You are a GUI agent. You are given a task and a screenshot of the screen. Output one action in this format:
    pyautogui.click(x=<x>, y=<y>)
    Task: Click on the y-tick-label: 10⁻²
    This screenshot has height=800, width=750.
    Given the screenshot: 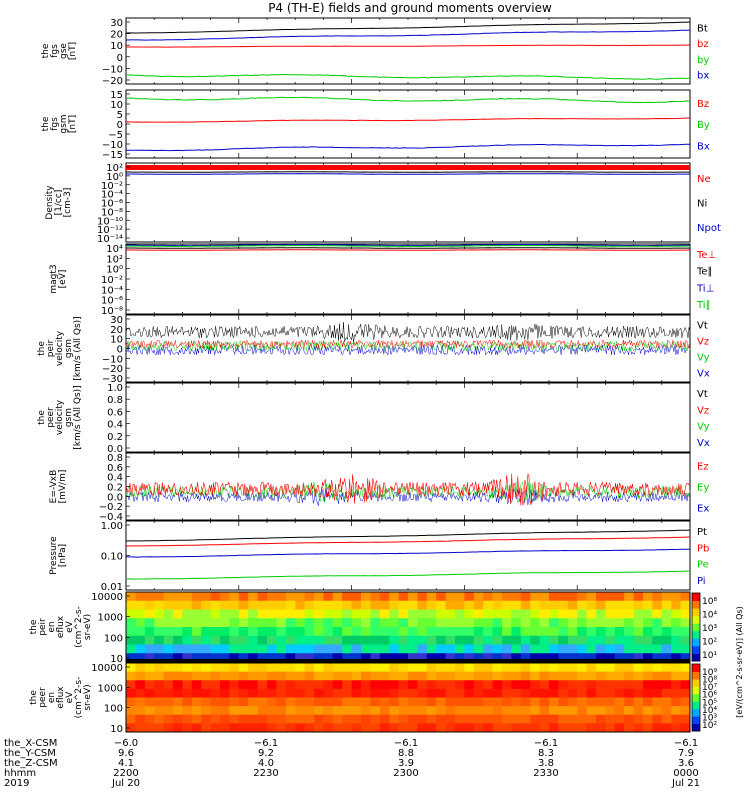 What is the action you would take?
    pyautogui.click(x=112, y=186)
    